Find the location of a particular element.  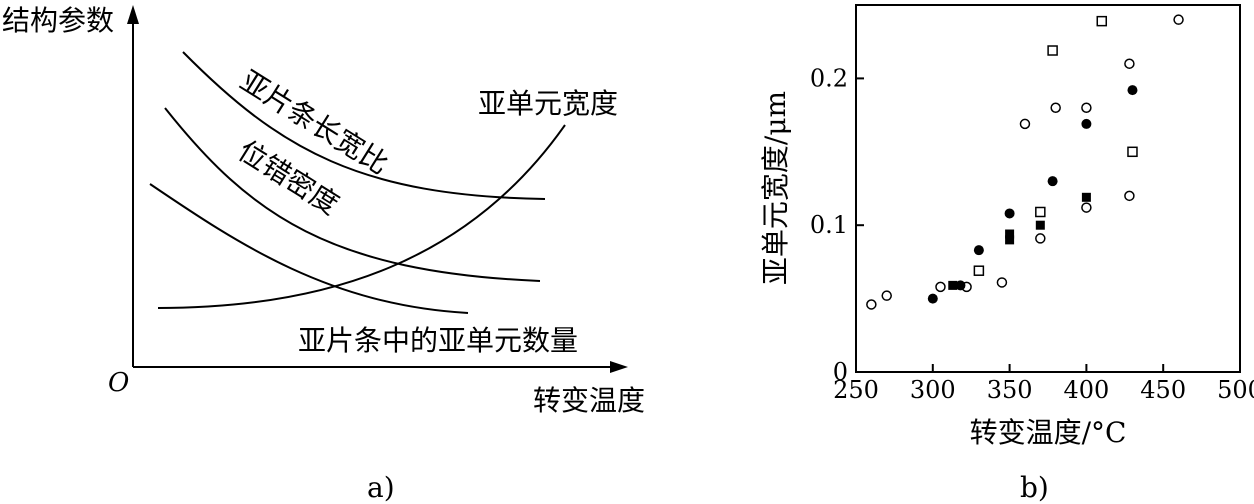

panel-a-y-label: 结构参数 is located at coordinates (58, 20).